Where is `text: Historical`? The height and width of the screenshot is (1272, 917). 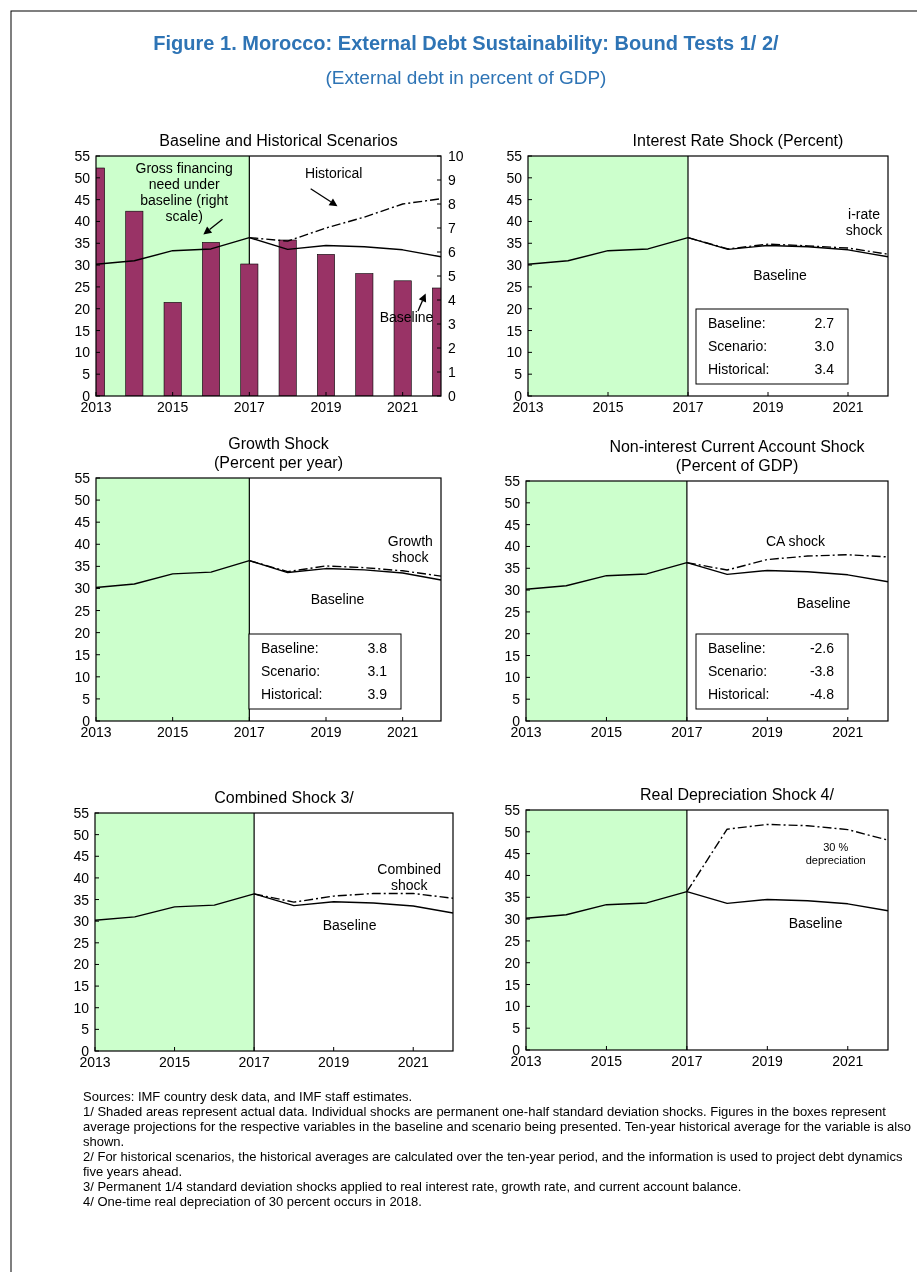 text: Historical is located at coordinates (333, 172).